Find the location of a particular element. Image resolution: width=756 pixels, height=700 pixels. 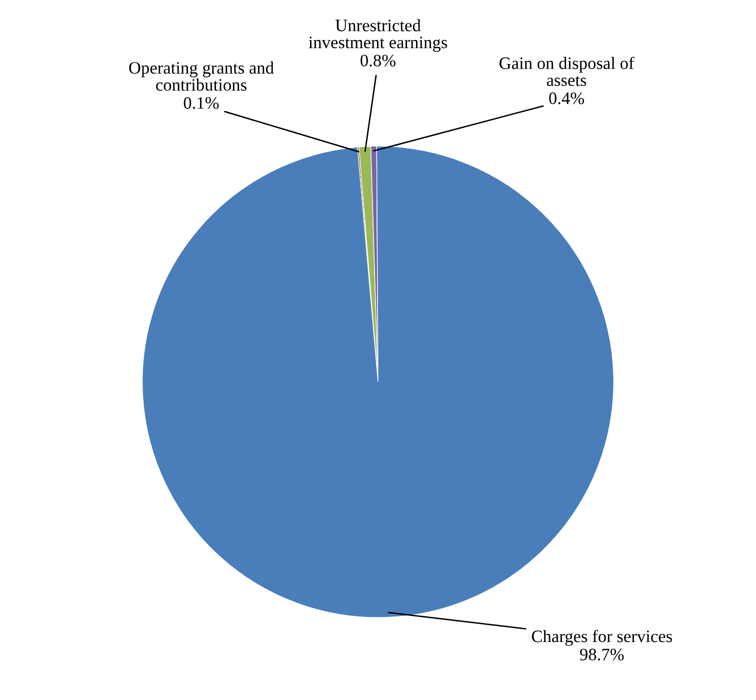

data-label: 98.7% is located at coordinates (602, 654).